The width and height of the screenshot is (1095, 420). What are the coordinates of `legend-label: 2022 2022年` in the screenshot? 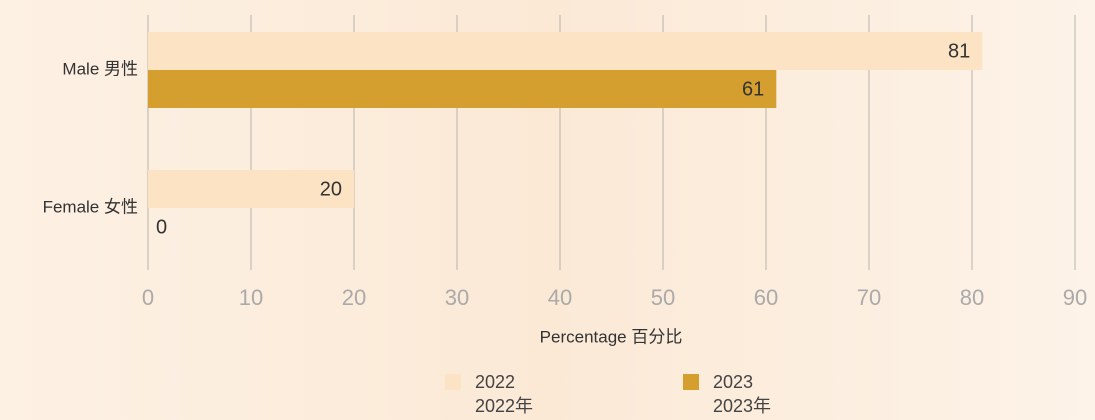 It's located at (504, 394).